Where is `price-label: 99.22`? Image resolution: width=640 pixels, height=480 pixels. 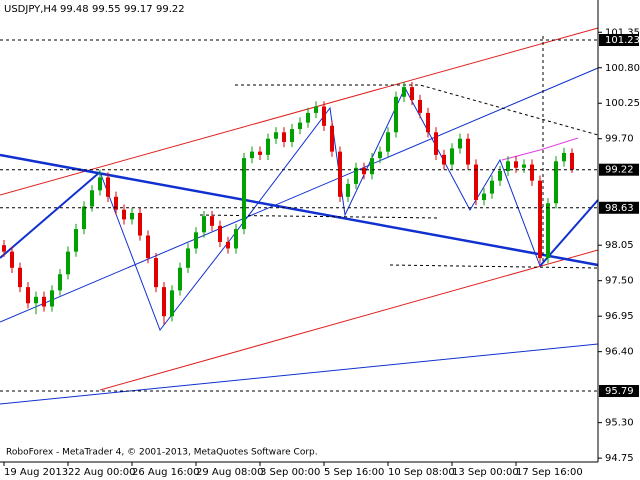
price-label: 99.22 is located at coordinates (619, 170).